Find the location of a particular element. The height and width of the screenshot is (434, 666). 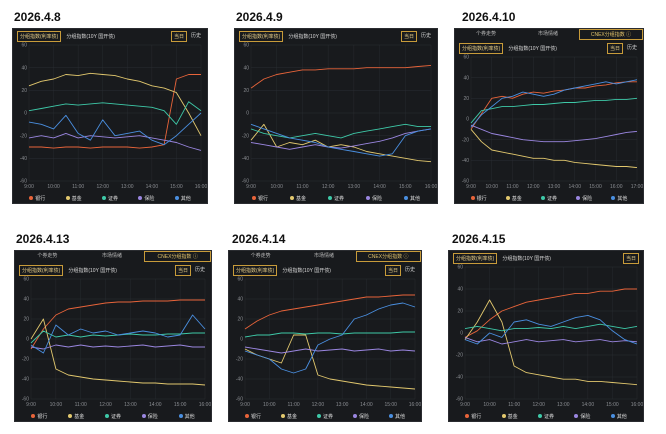

index-toolbar: 分组指数(利率债) 分组指数(10Y 国开债) 当日 历史 is located at coordinates (336, 35).